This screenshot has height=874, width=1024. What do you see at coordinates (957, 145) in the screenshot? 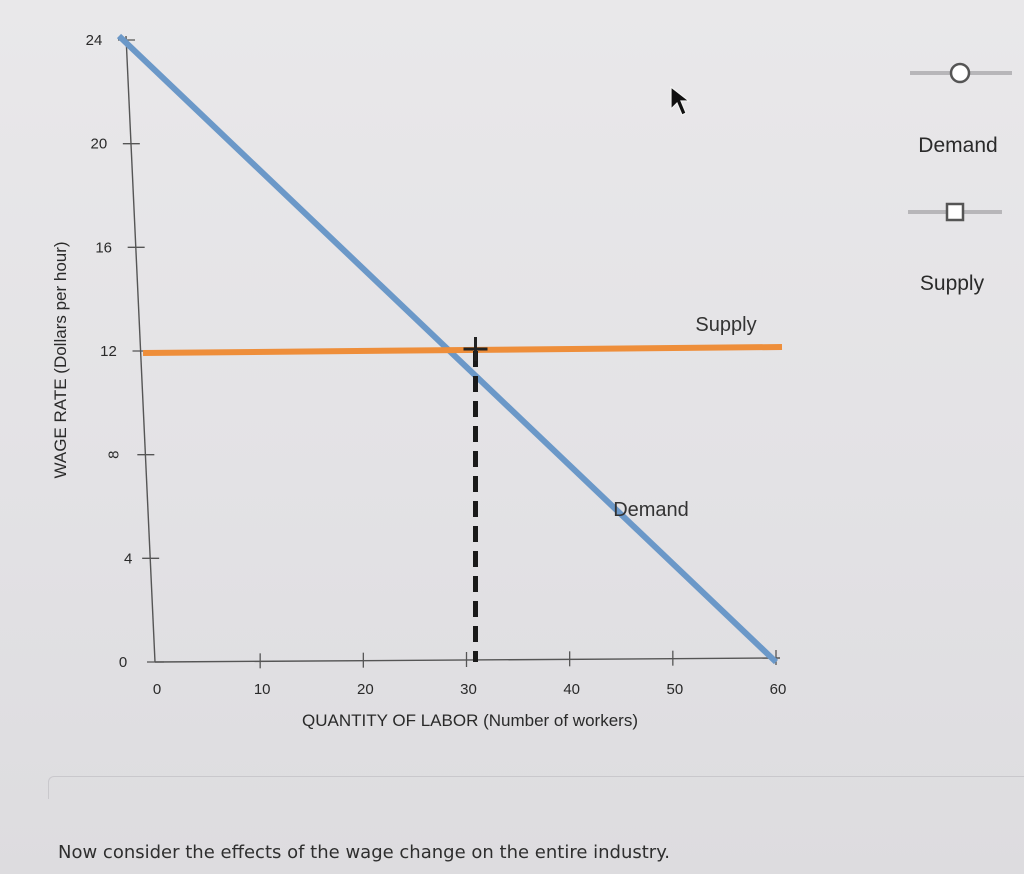
I see `legend-demand-label: Demand` at bounding box center [957, 145].